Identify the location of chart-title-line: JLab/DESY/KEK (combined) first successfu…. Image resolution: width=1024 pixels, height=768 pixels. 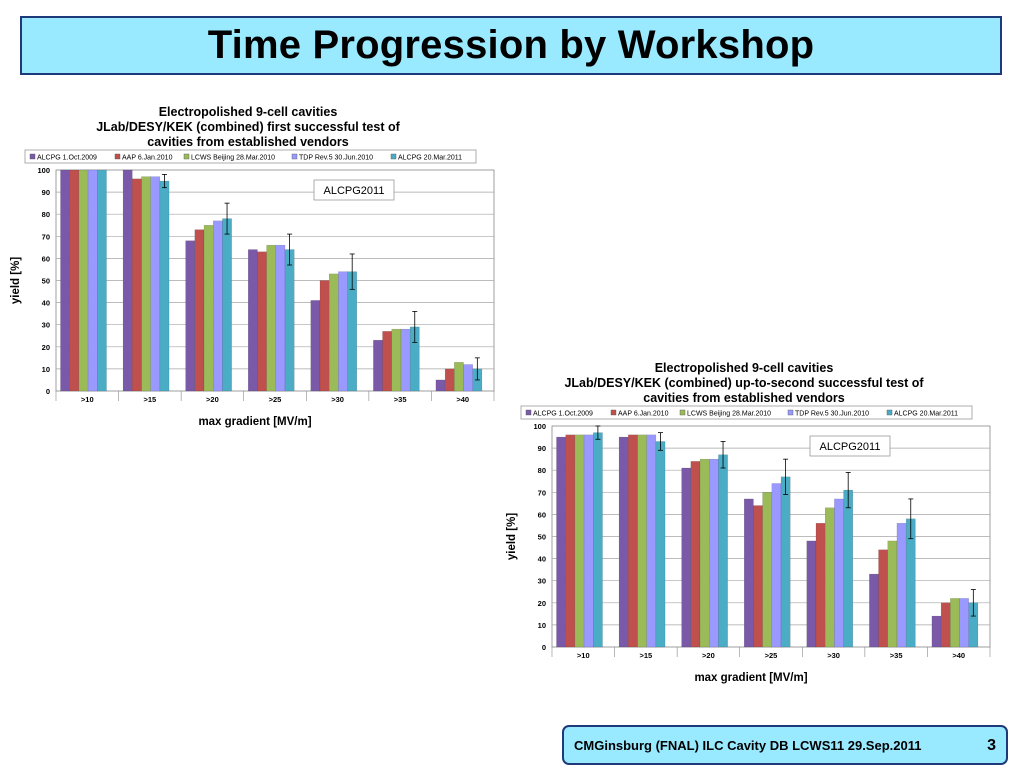
(248, 127).